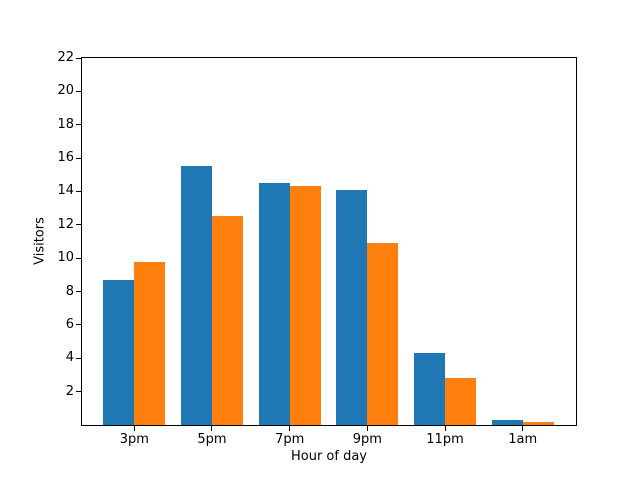  I want to click on x-tick-mark-11pm, so click(445, 428).